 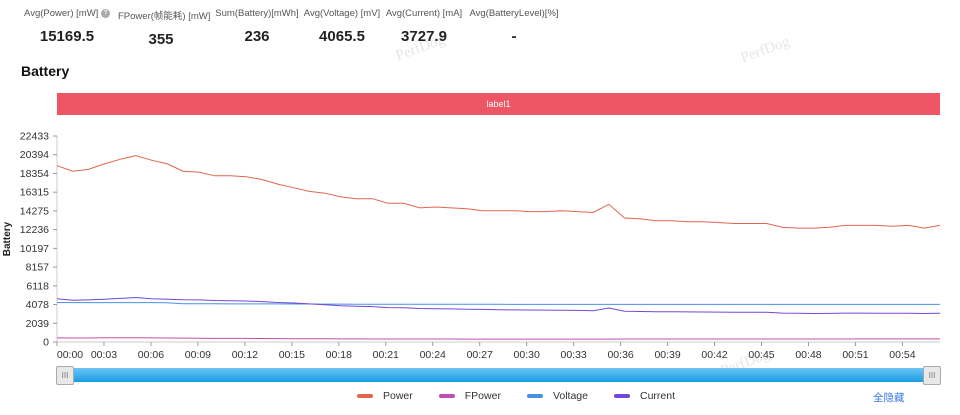 What do you see at coordinates (342, 26) in the screenshot?
I see `stat-avg-voltage: Avg(Voltage) [mV] 4065.5` at bounding box center [342, 26].